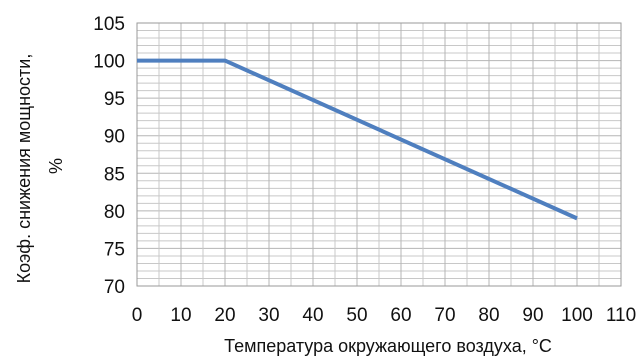 This screenshot has width=642, height=356. Describe the element at coordinates (268, 315) in the screenshot. I see `x-tick-label: 30` at that location.